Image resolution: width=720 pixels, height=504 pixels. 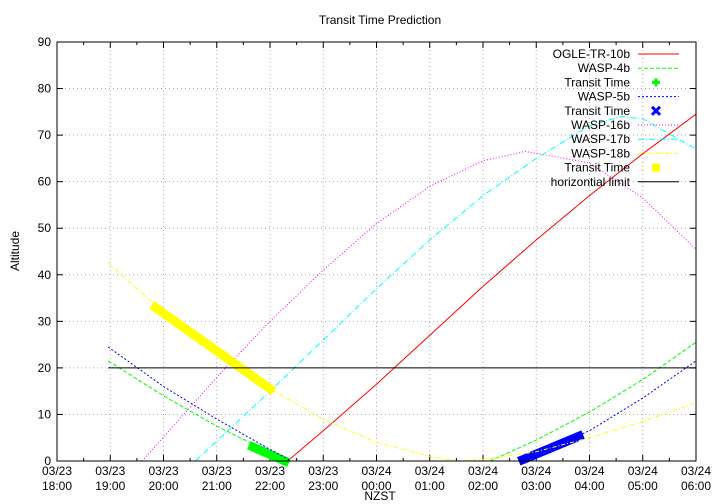 I want to click on legend-label: WASP-17b, so click(x=600, y=139).